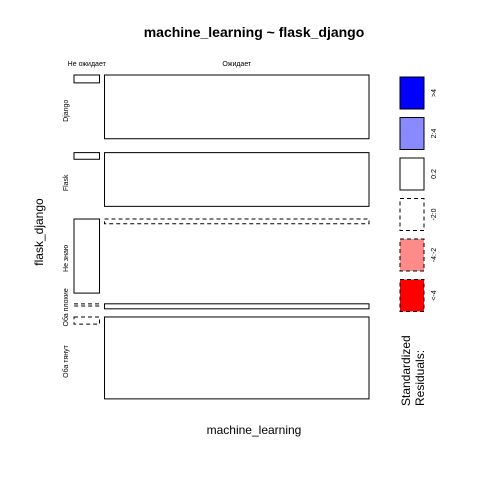 This screenshot has height=480, width=480. What do you see at coordinates (434, 93) in the screenshot?
I see `legend-label: >4` at bounding box center [434, 93].